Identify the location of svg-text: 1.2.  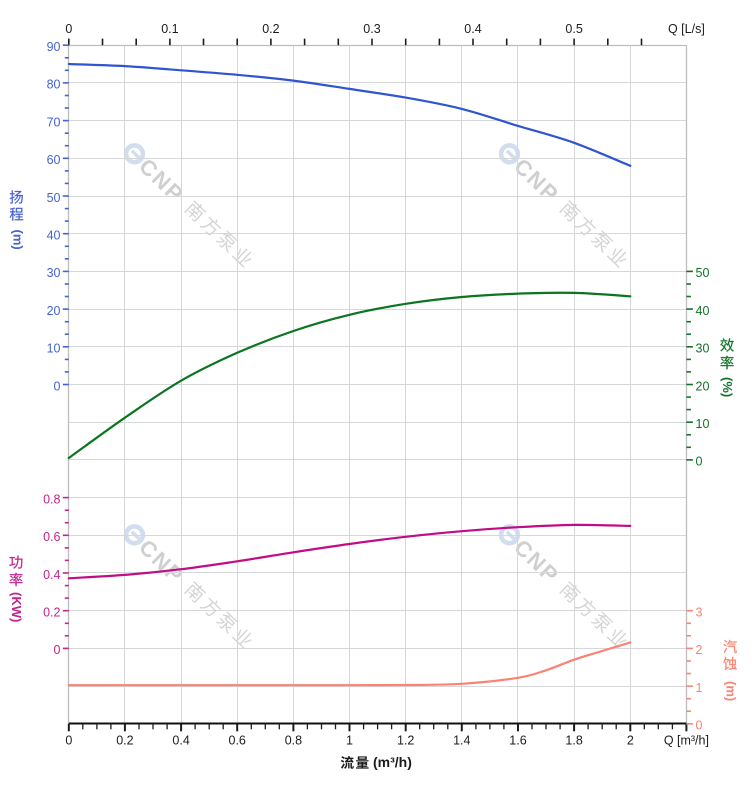
(405, 741).